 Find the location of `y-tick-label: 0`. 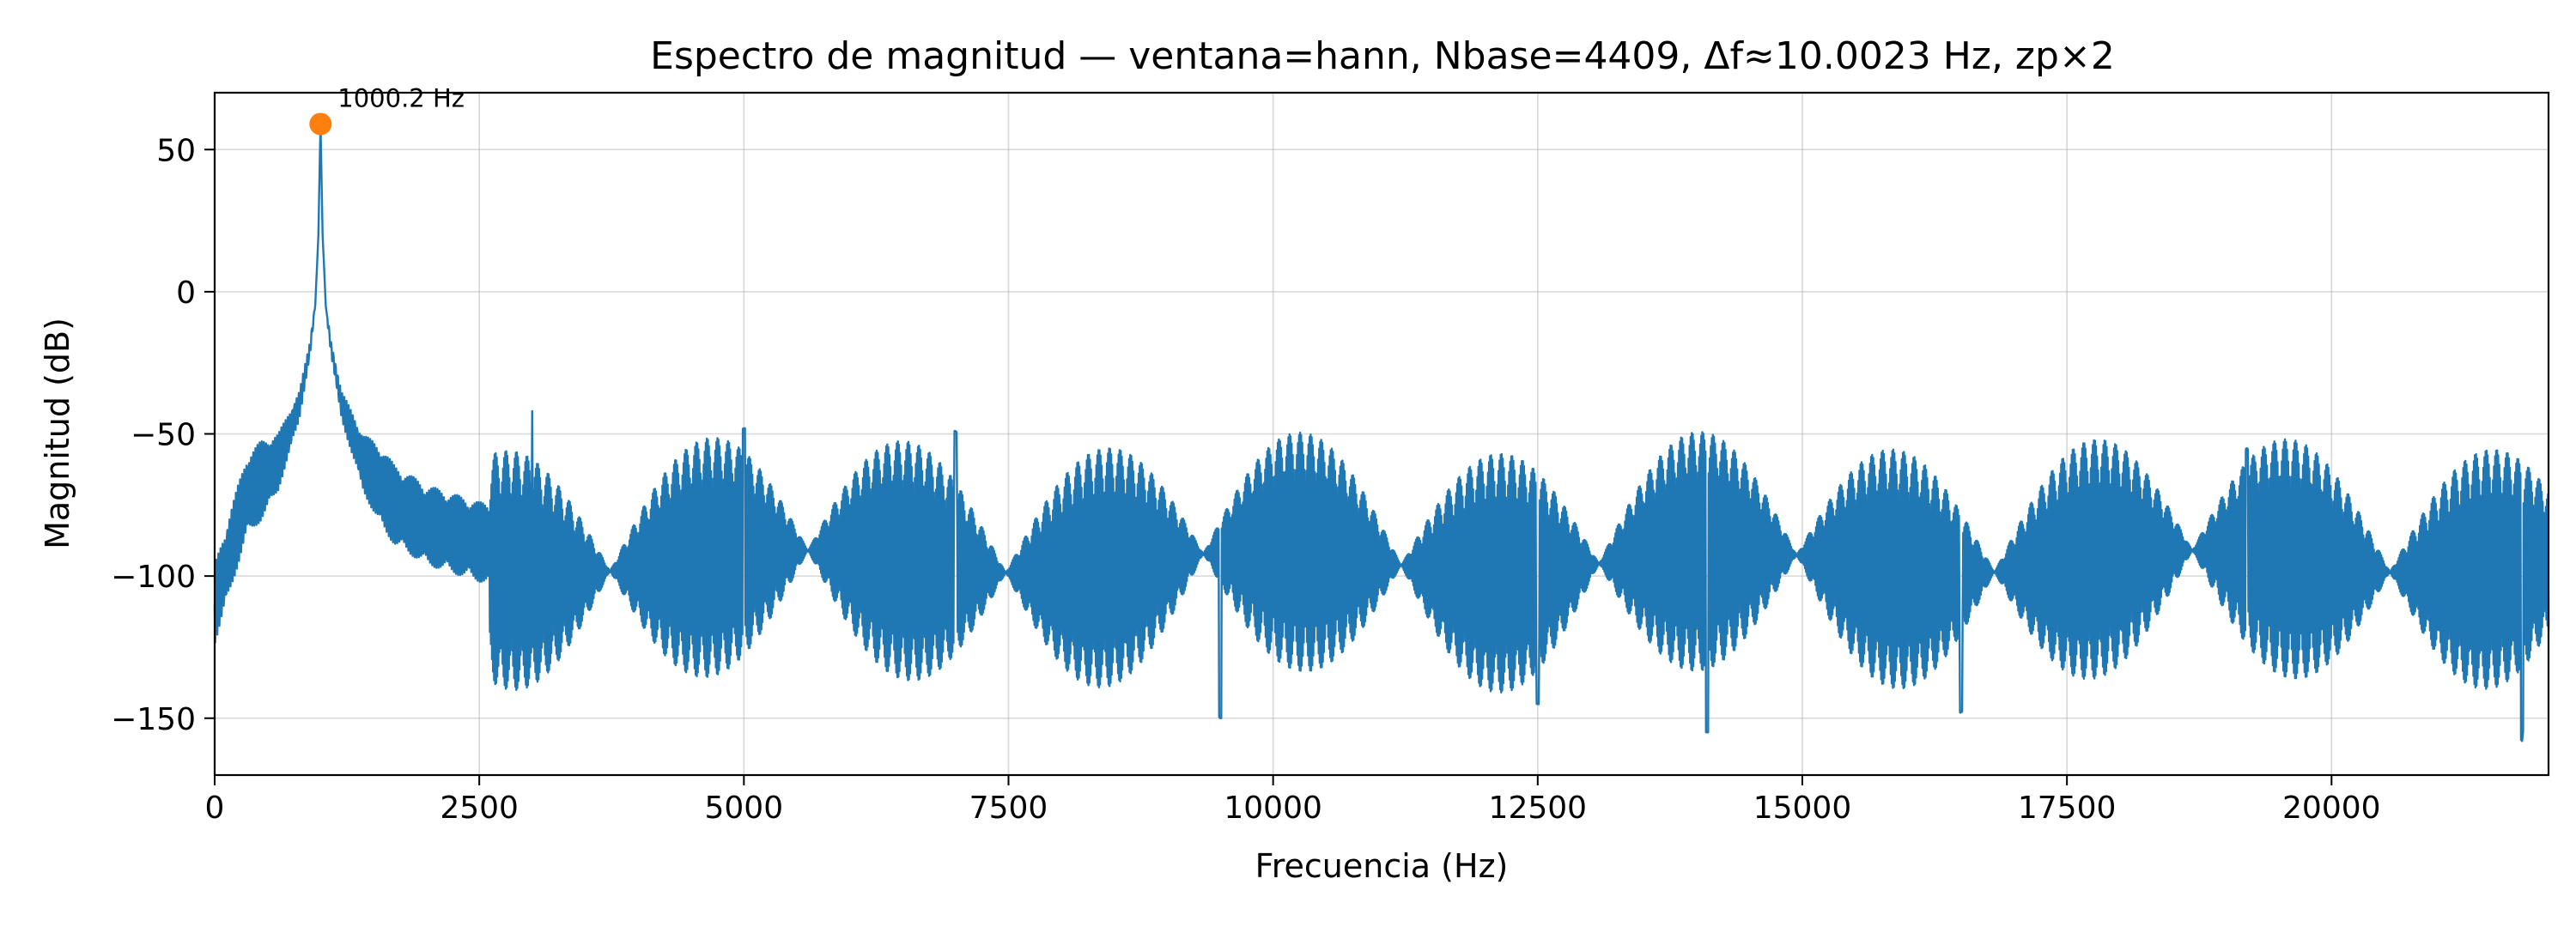

y-tick-label: 0 is located at coordinates (186, 293).